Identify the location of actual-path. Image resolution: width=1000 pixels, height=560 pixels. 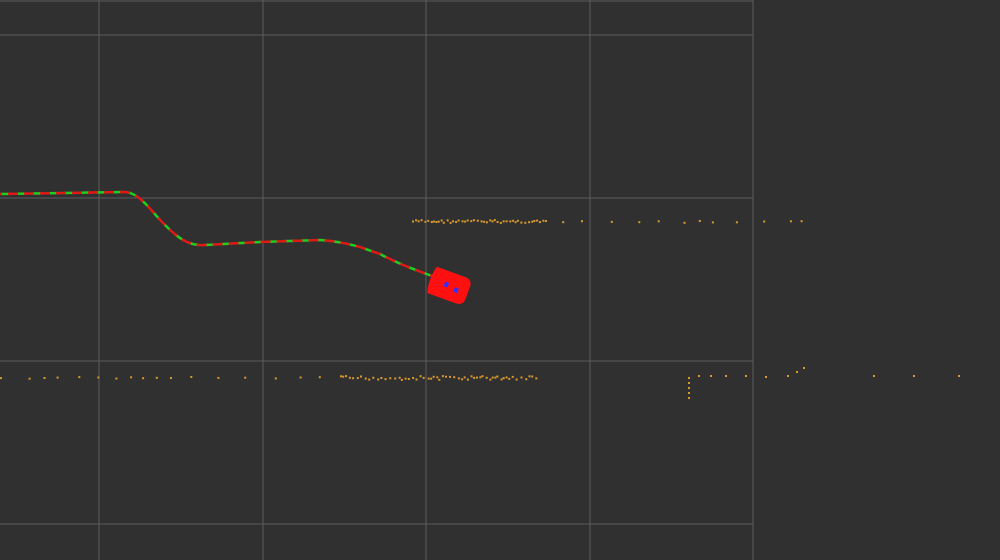
(216, 234).